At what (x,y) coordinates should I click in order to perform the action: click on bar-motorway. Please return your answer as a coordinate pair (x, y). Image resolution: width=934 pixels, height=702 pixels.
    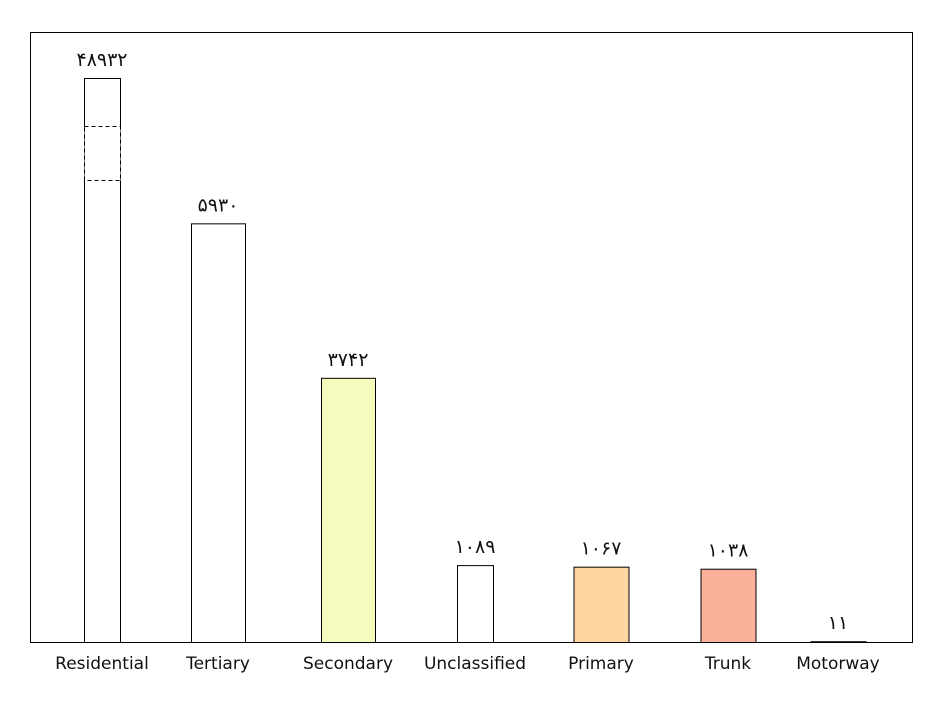
    Looking at the image, I should click on (838, 642).